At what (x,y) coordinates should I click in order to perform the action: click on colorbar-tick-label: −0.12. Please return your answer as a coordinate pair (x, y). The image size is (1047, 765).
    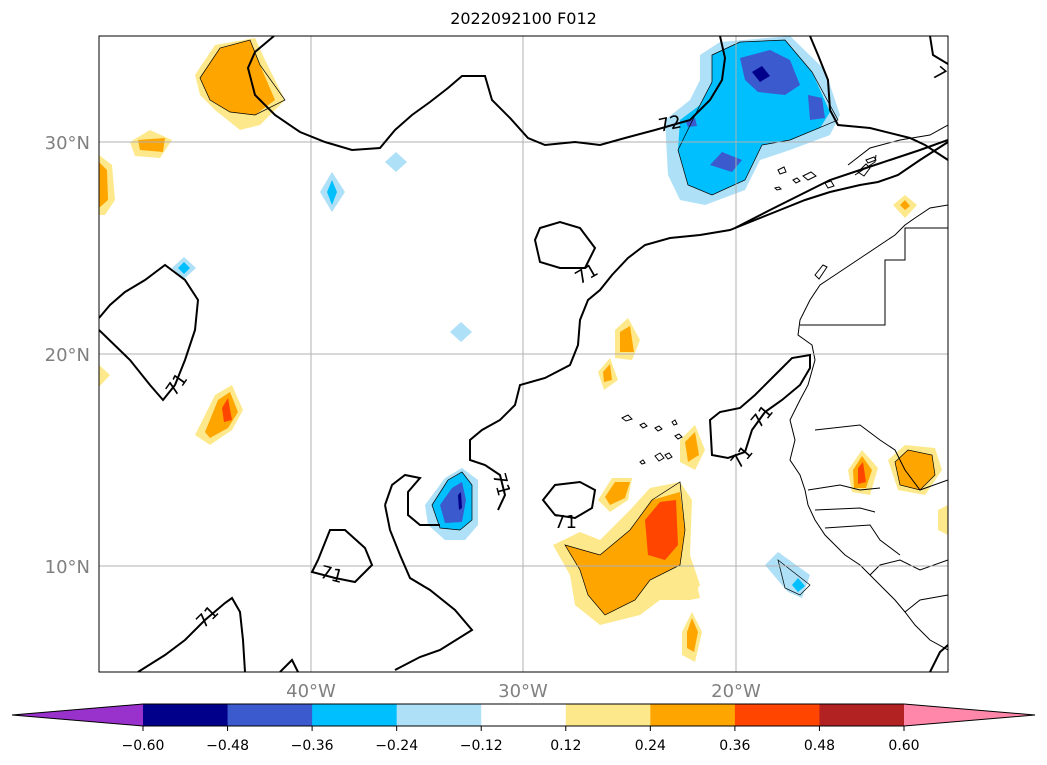
    Looking at the image, I should click on (481, 746).